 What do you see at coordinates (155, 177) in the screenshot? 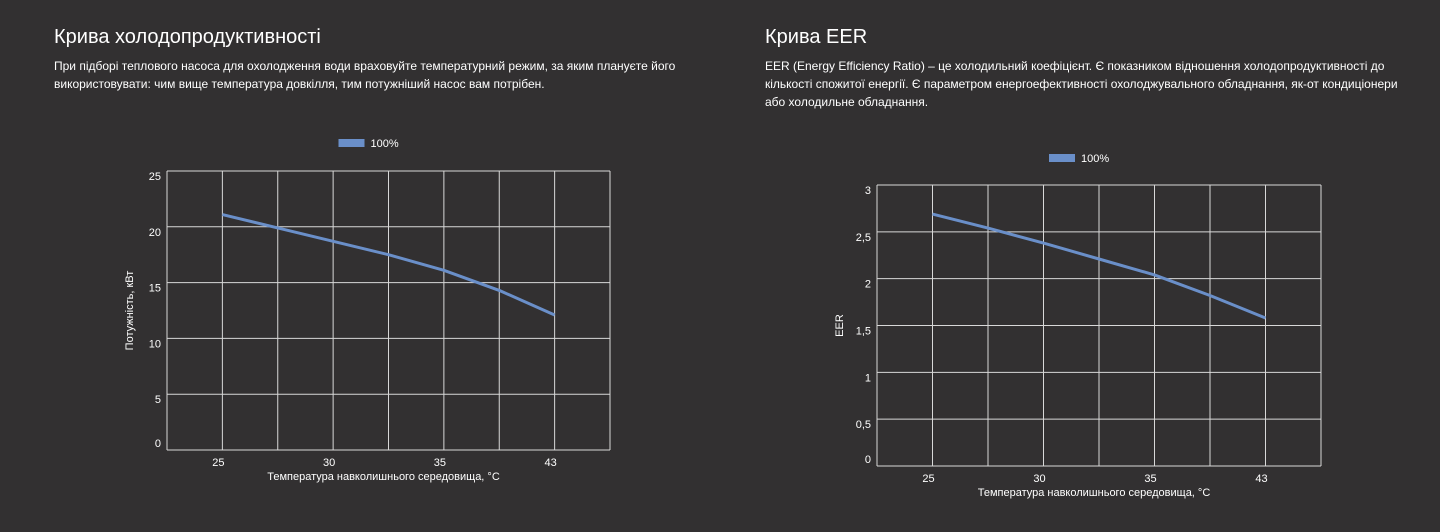
I see `y-tick-label: 25` at bounding box center [155, 177].